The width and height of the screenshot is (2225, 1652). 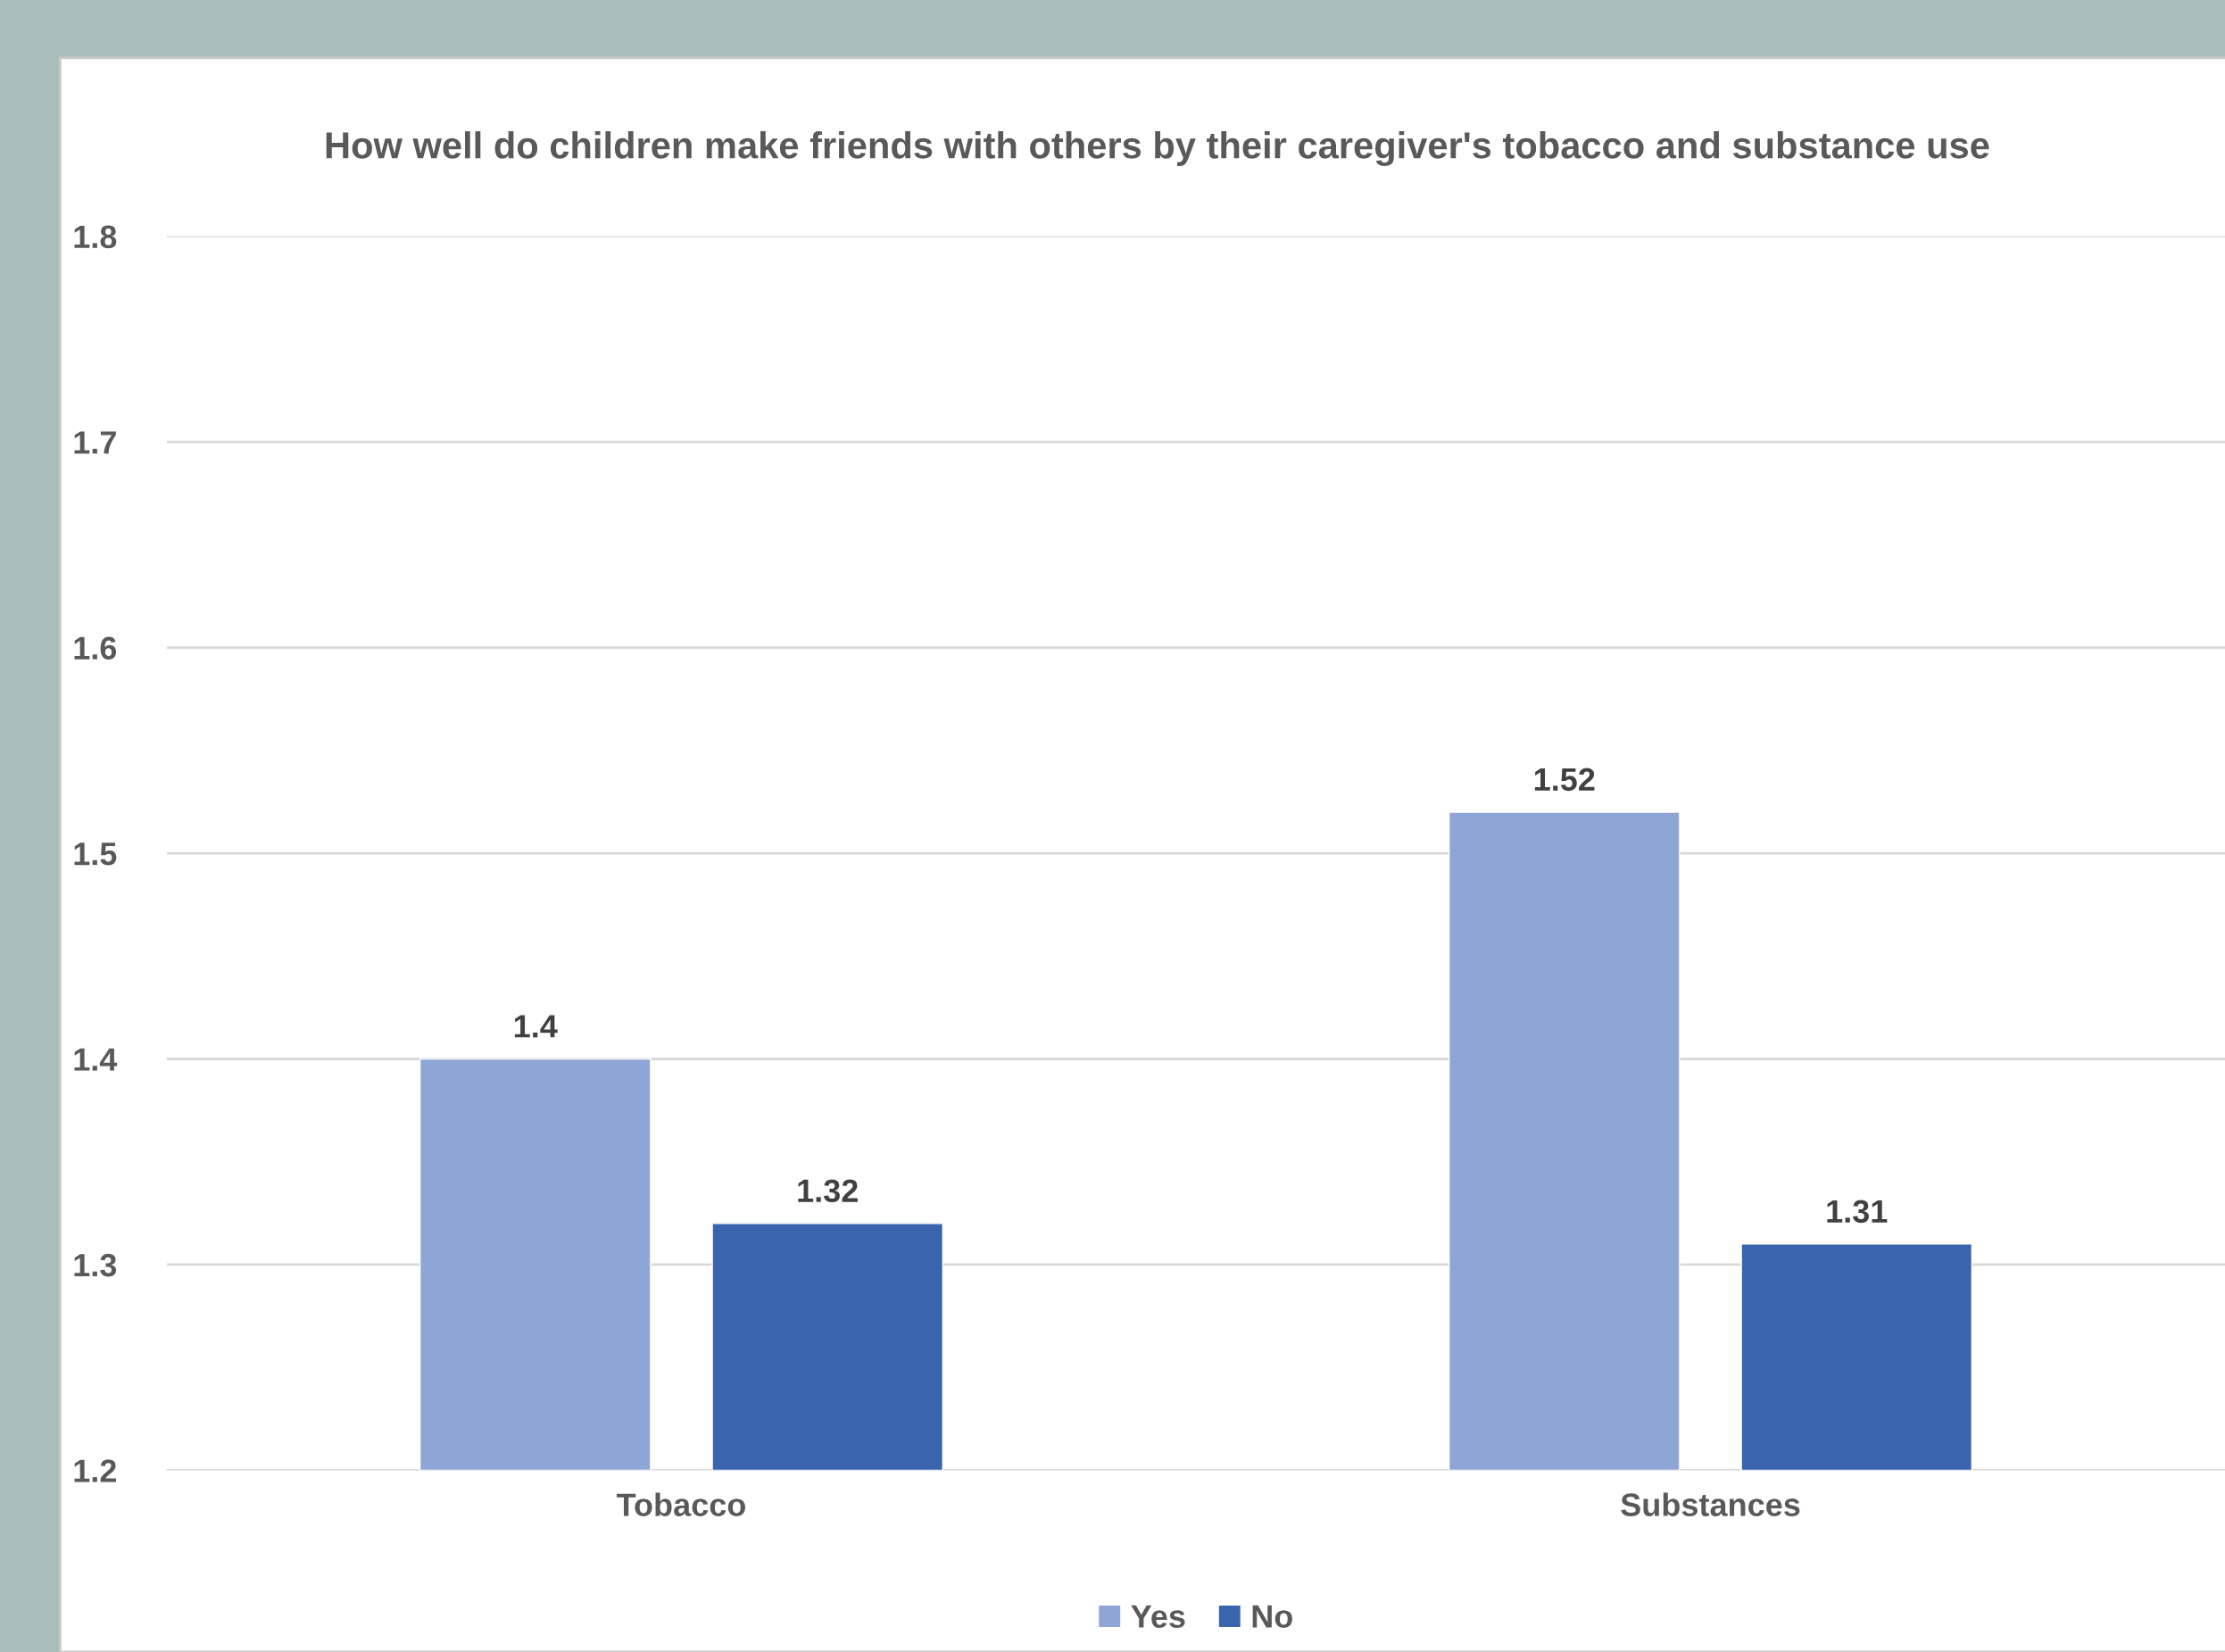 What do you see at coordinates (1158, 1617) in the screenshot?
I see `legend-label: Yes` at bounding box center [1158, 1617].